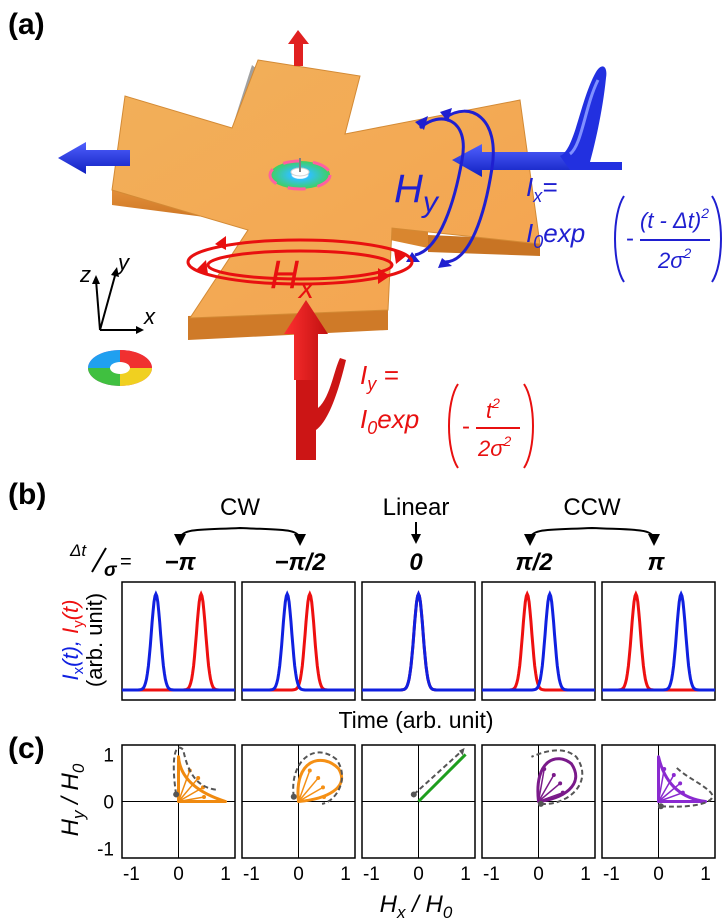 The height and width of the screenshot is (921, 727). Describe the element at coordinates (111, 570) in the screenshot. I see `svg-text: σ` at that location.